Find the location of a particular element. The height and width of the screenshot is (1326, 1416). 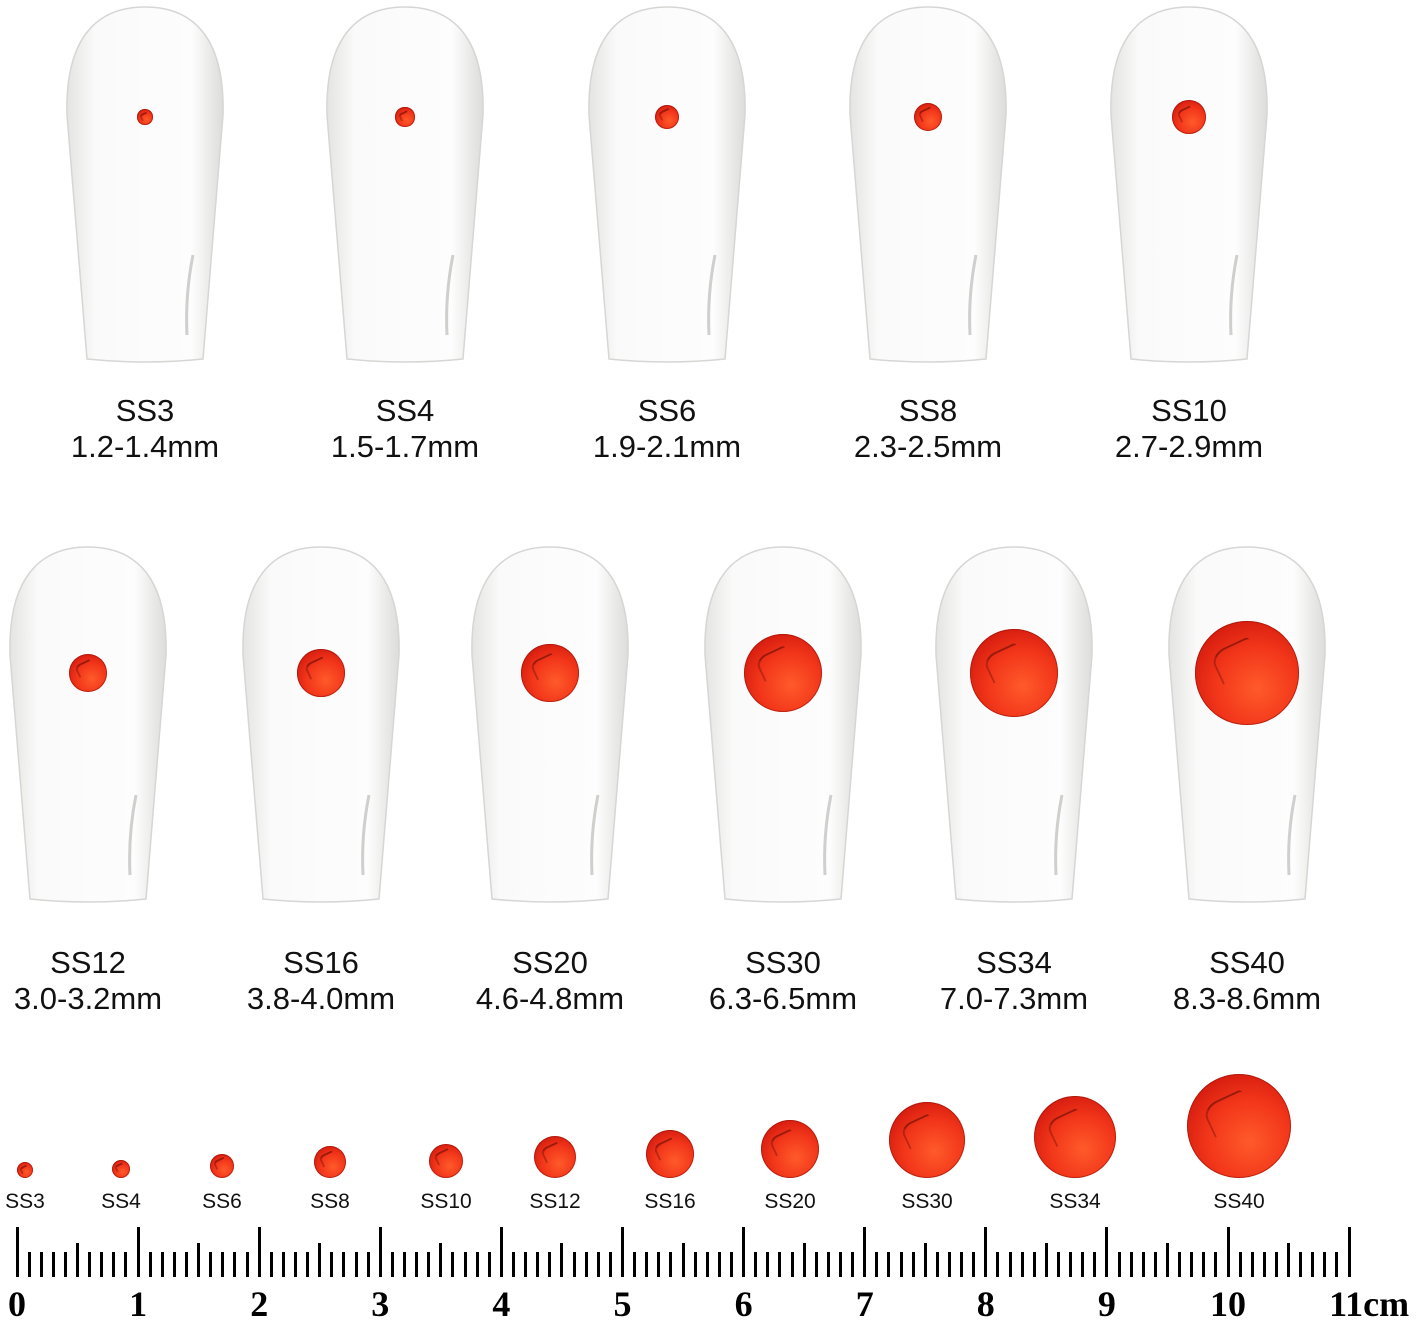

ruler-number: 9 is located at coordinates (1106, 1304).